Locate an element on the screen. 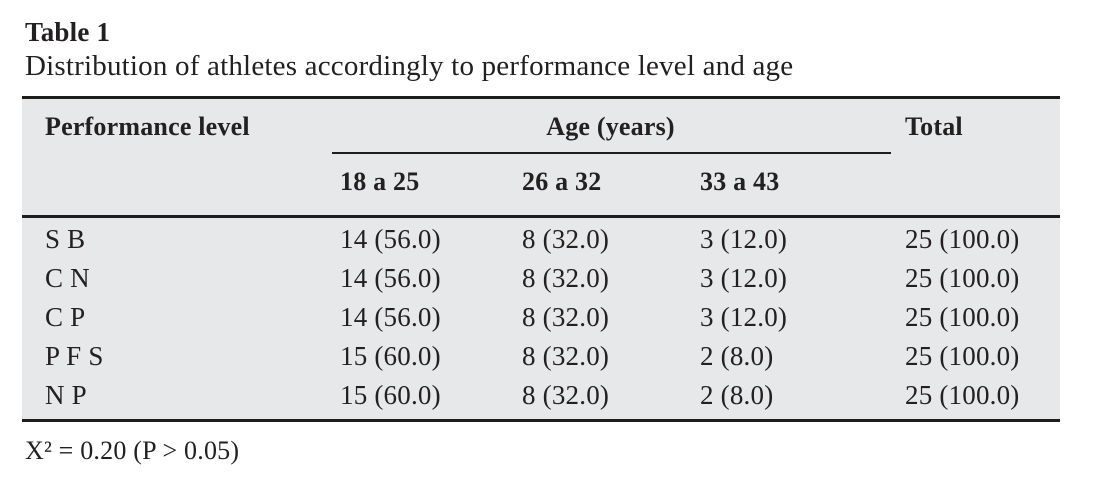  total-header: Total is located at coordinates (934, 126).